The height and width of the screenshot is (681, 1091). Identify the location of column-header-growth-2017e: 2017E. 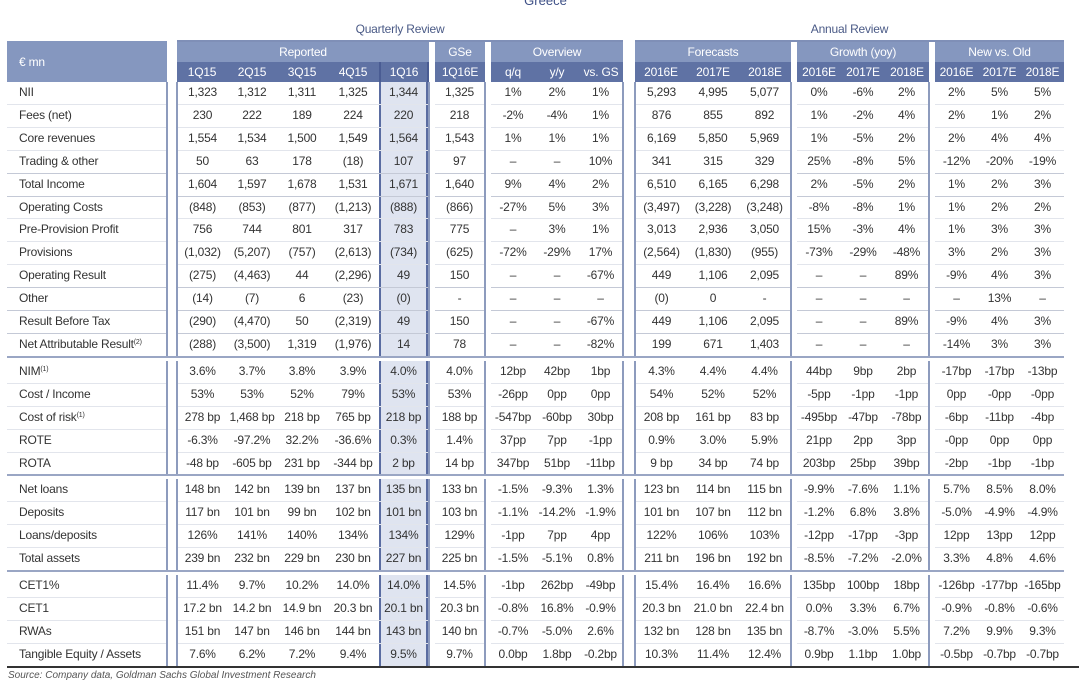
(863, 72).